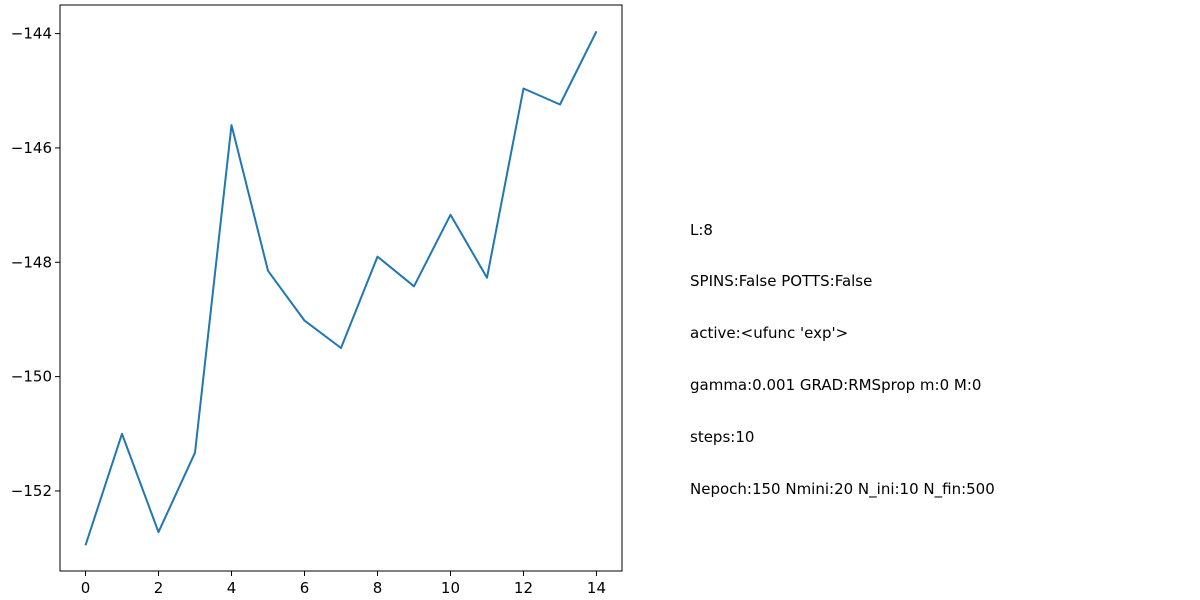 This screenshot has height=600, width=1200. What do you see at coordinates (31, 148) in the screenshot?
I see `y-tick-label: −146` at bounding box center [31, 148].